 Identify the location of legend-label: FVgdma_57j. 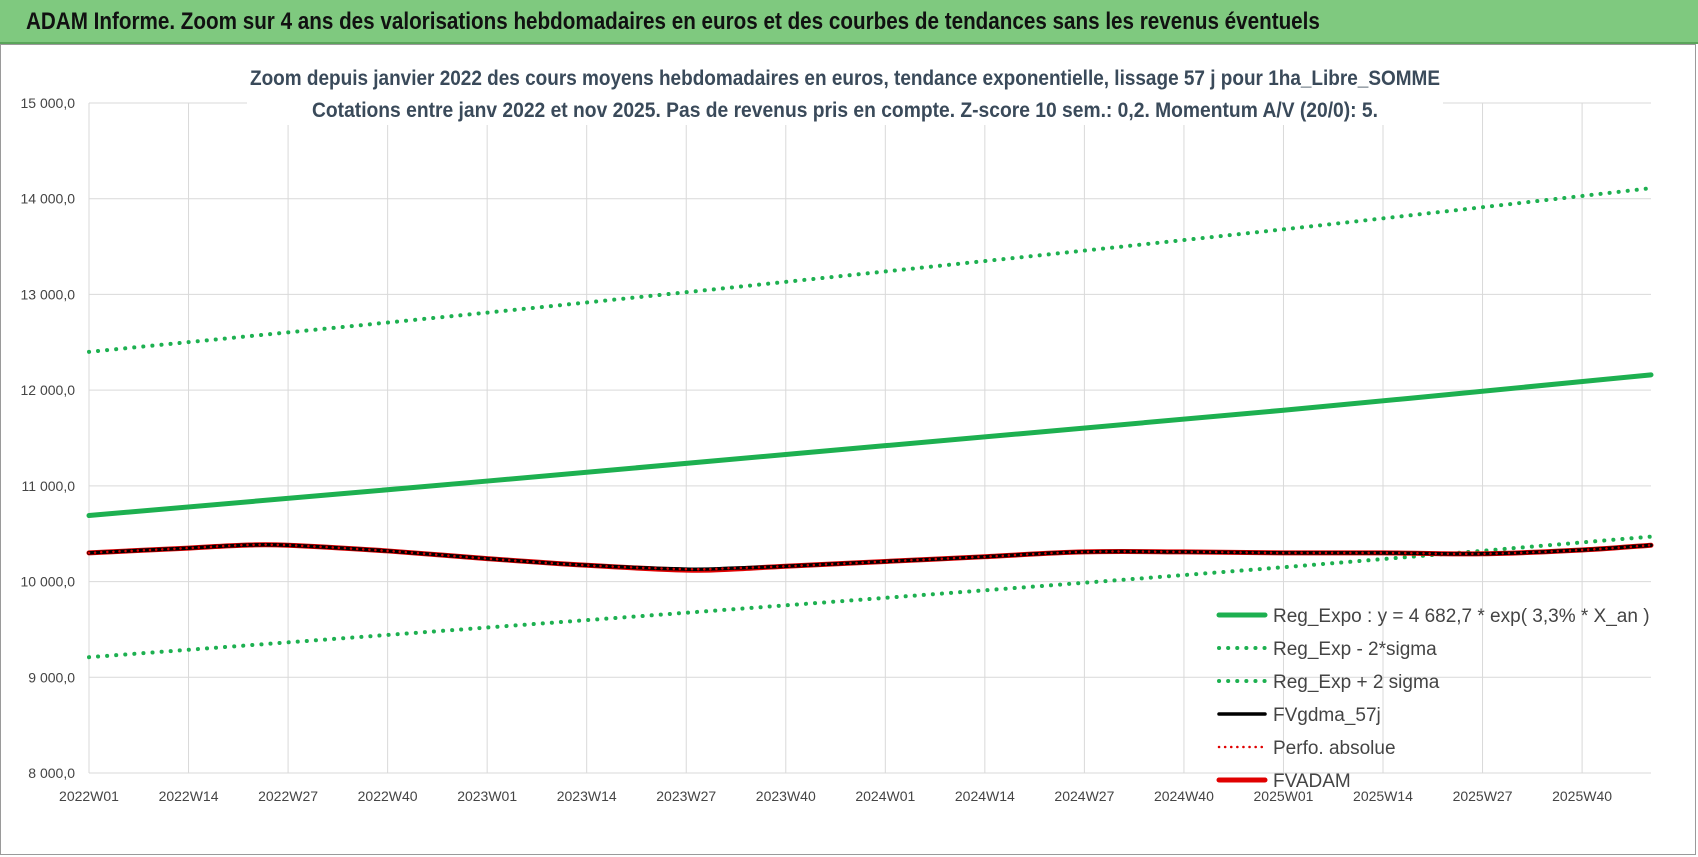
(1327, 715).